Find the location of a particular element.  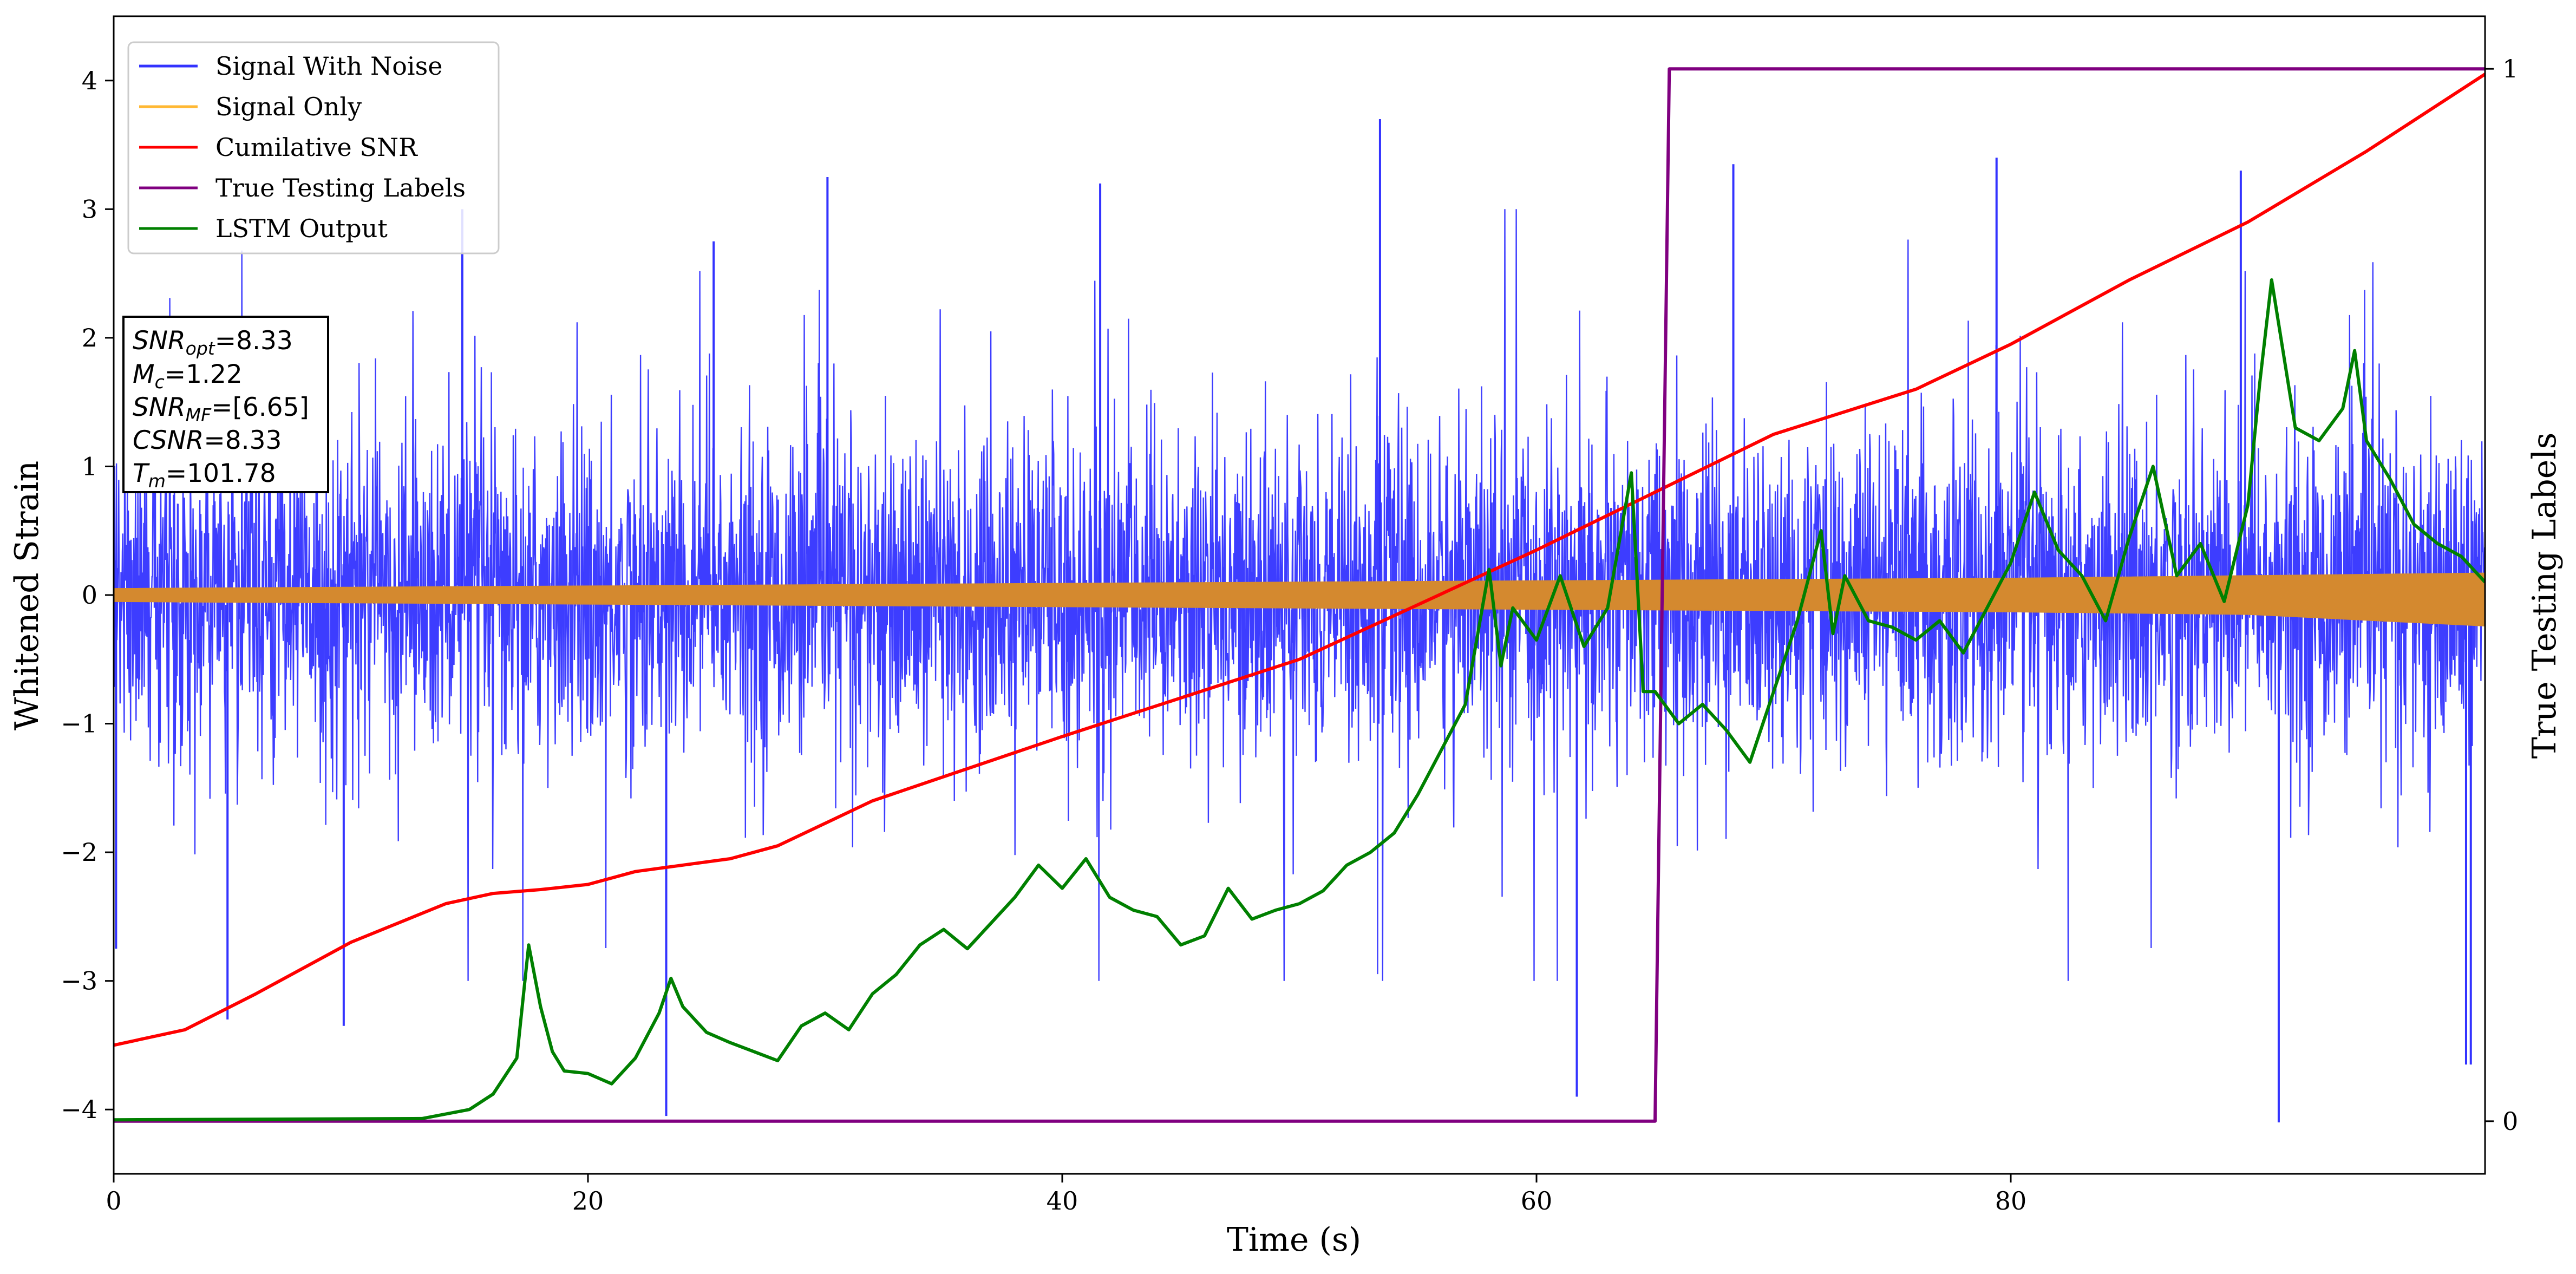

legend-item-true-testing-labels: True Testing Labels is located at coordinates (302, 187).